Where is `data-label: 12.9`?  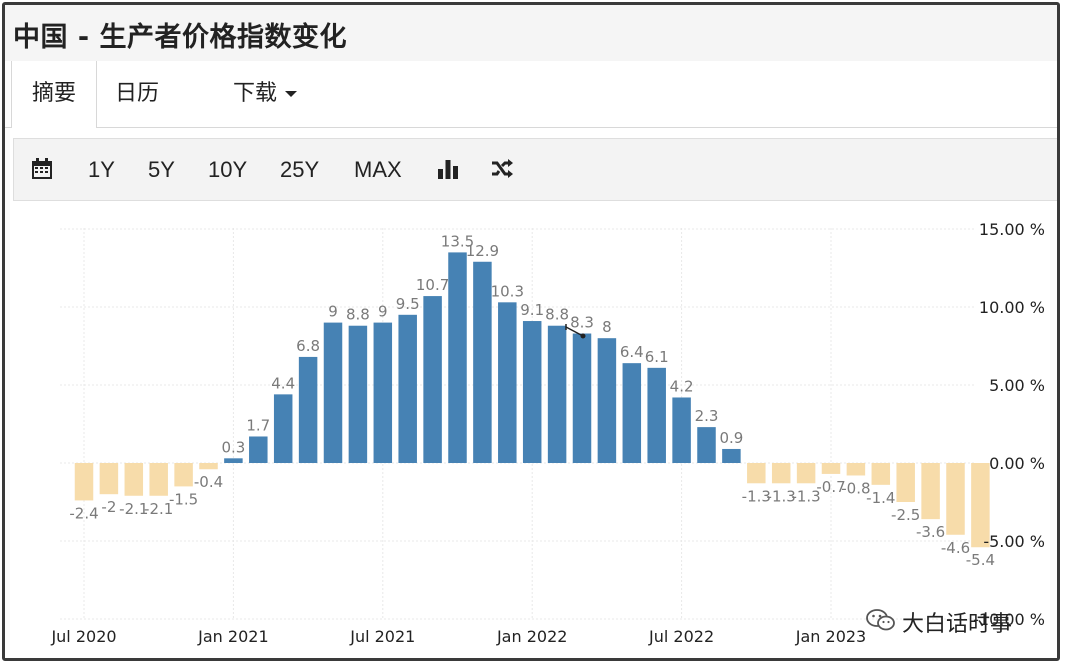 data-label: 12.9 is located at coordinates (482, 251).